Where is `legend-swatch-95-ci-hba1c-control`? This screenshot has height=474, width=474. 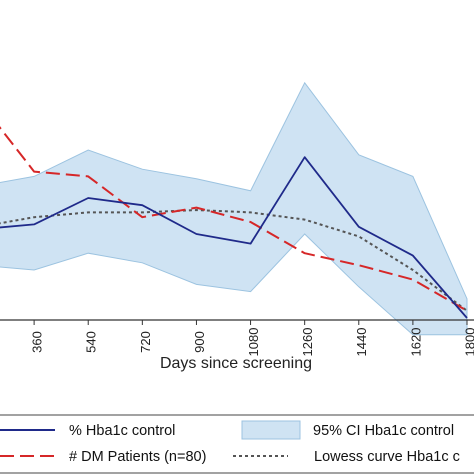 legend-swatch-95-ci-hba1c-control is located at coordinates (271, 430).